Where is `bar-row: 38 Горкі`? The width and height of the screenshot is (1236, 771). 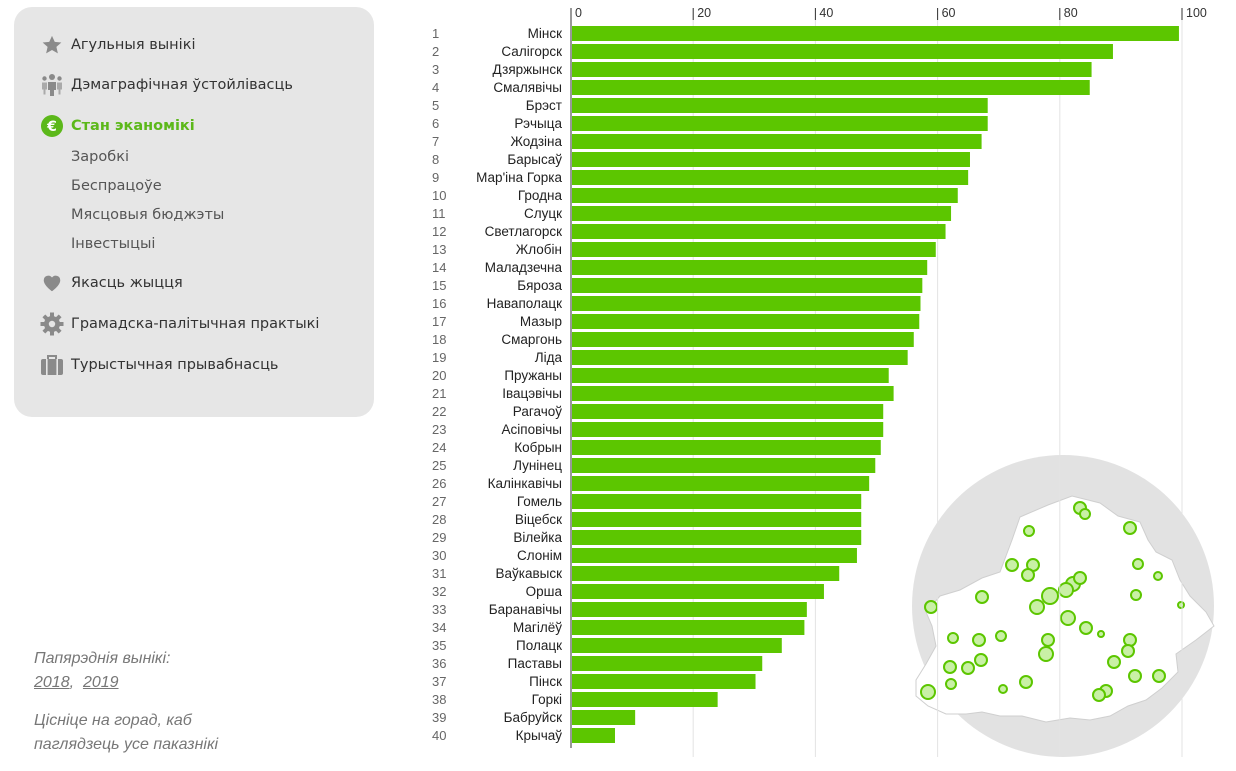 bar-row: 38 Горкі is located at coordinates (575, 699).